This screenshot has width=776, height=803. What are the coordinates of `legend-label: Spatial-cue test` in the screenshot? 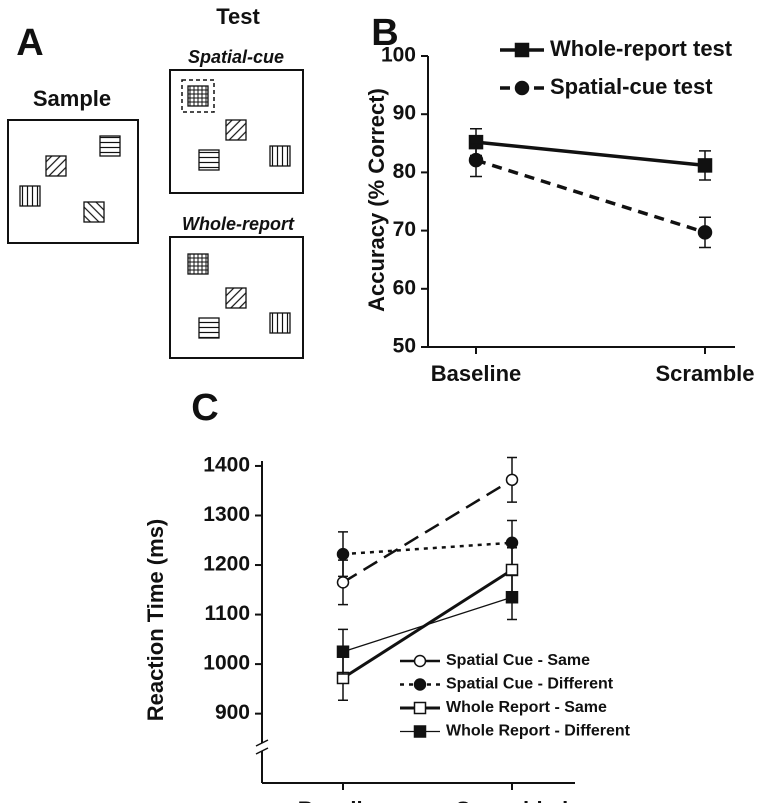 It's located at (631, 86).